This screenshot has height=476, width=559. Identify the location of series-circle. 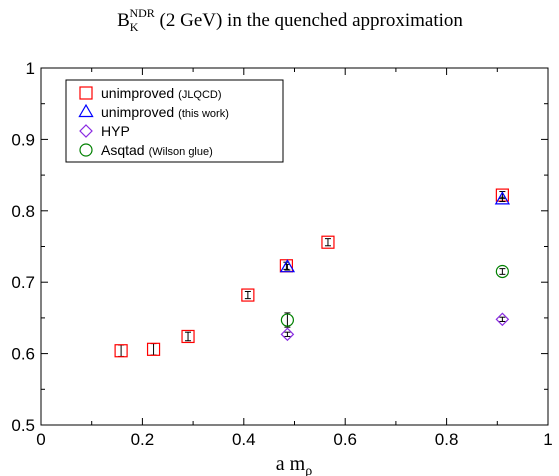
(394, 296).